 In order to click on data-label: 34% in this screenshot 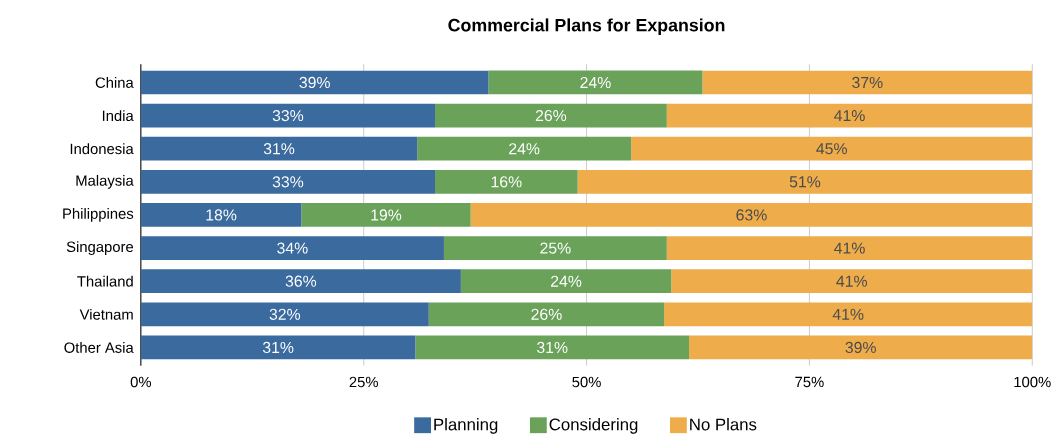, I will do `click(292, 248)`.